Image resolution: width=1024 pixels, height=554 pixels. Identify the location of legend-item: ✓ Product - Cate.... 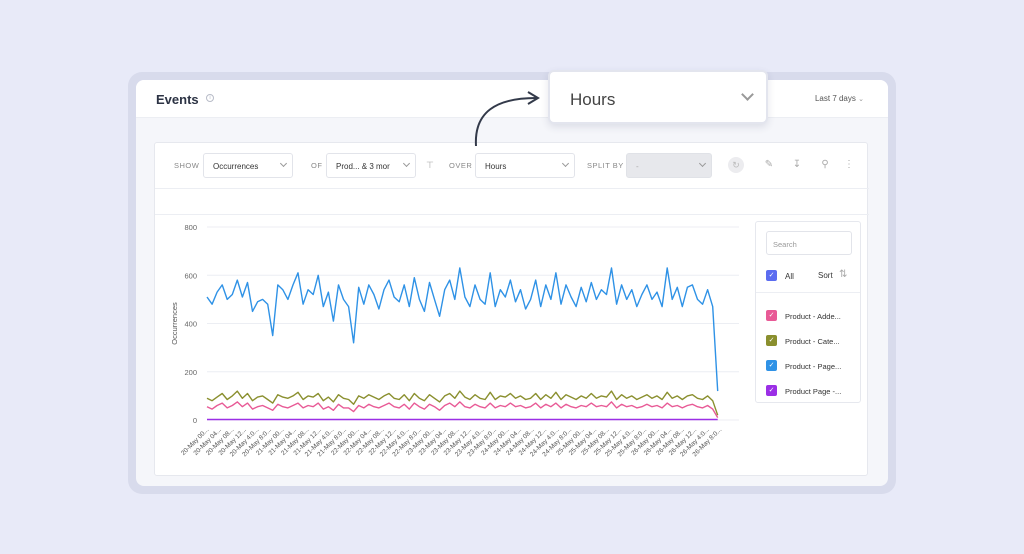
(811, 342).